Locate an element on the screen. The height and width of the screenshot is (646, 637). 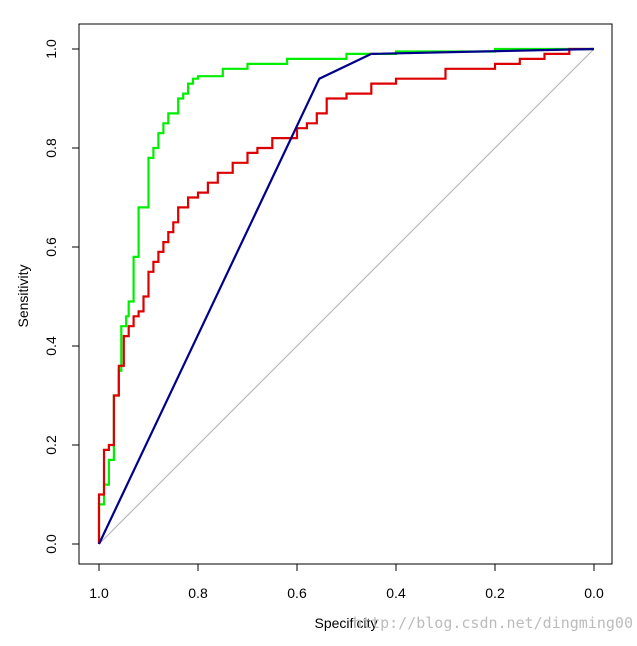
y-tick-label: 0.8 is located at coordinates (51, 148).